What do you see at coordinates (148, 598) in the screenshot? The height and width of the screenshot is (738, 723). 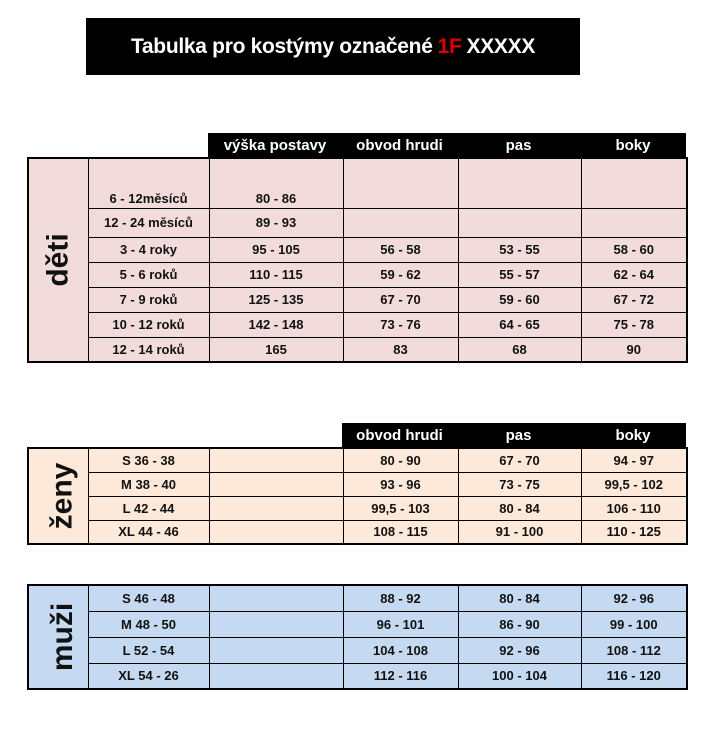 I see `size-cell: S 46 - 48` at bounding box center [148, 598].